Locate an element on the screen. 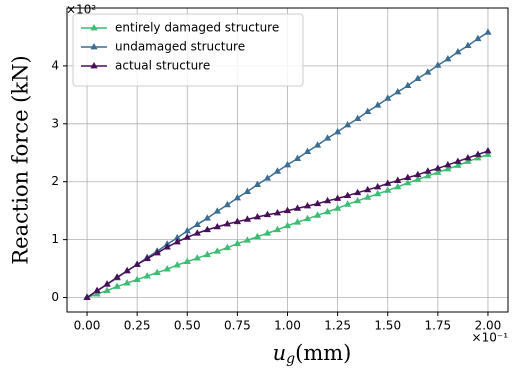 The image size is (512, 370). y-tick-label: 3 is located at coordinates (55, 123).